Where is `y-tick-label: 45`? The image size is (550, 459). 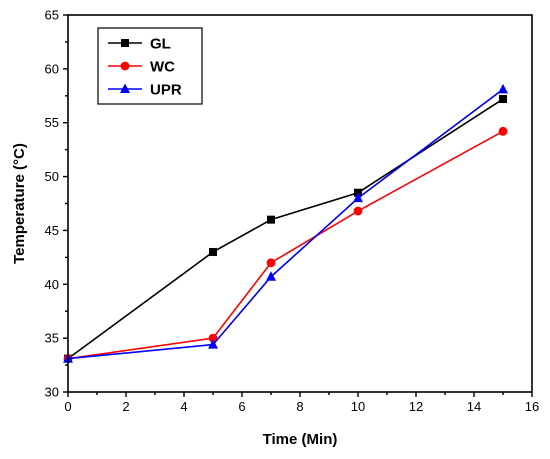 y-tick-label: 45 is located at coordinates (52, 230).